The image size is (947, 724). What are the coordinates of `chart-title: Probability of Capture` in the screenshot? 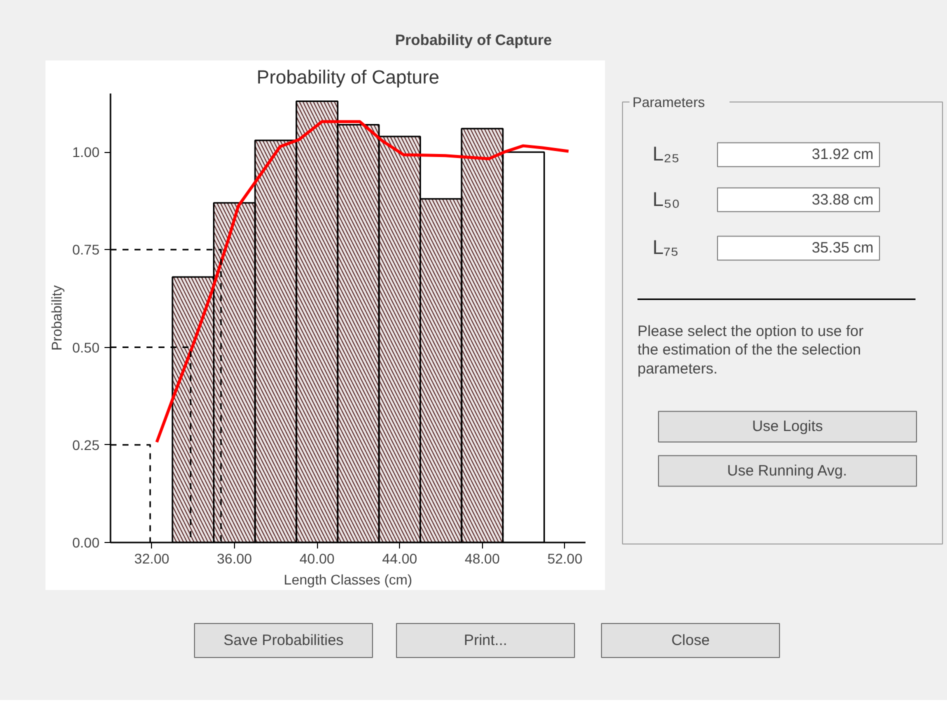 It's located at (348, 78).